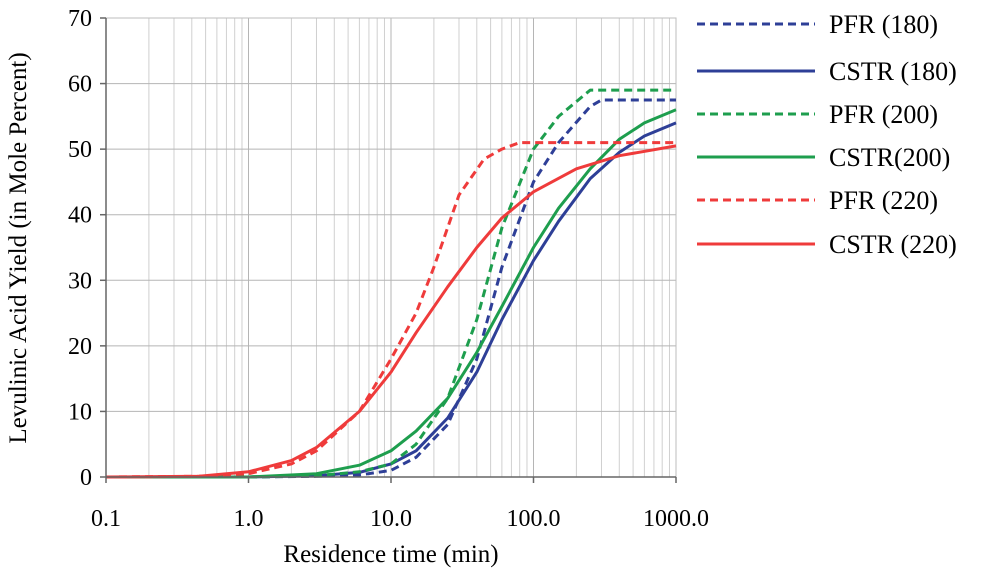  What do you see at coordinates (883, 200) in the screenshot?
I see `legend-label-pfr-220: PFR (220)` at bounding box center [883, 200].